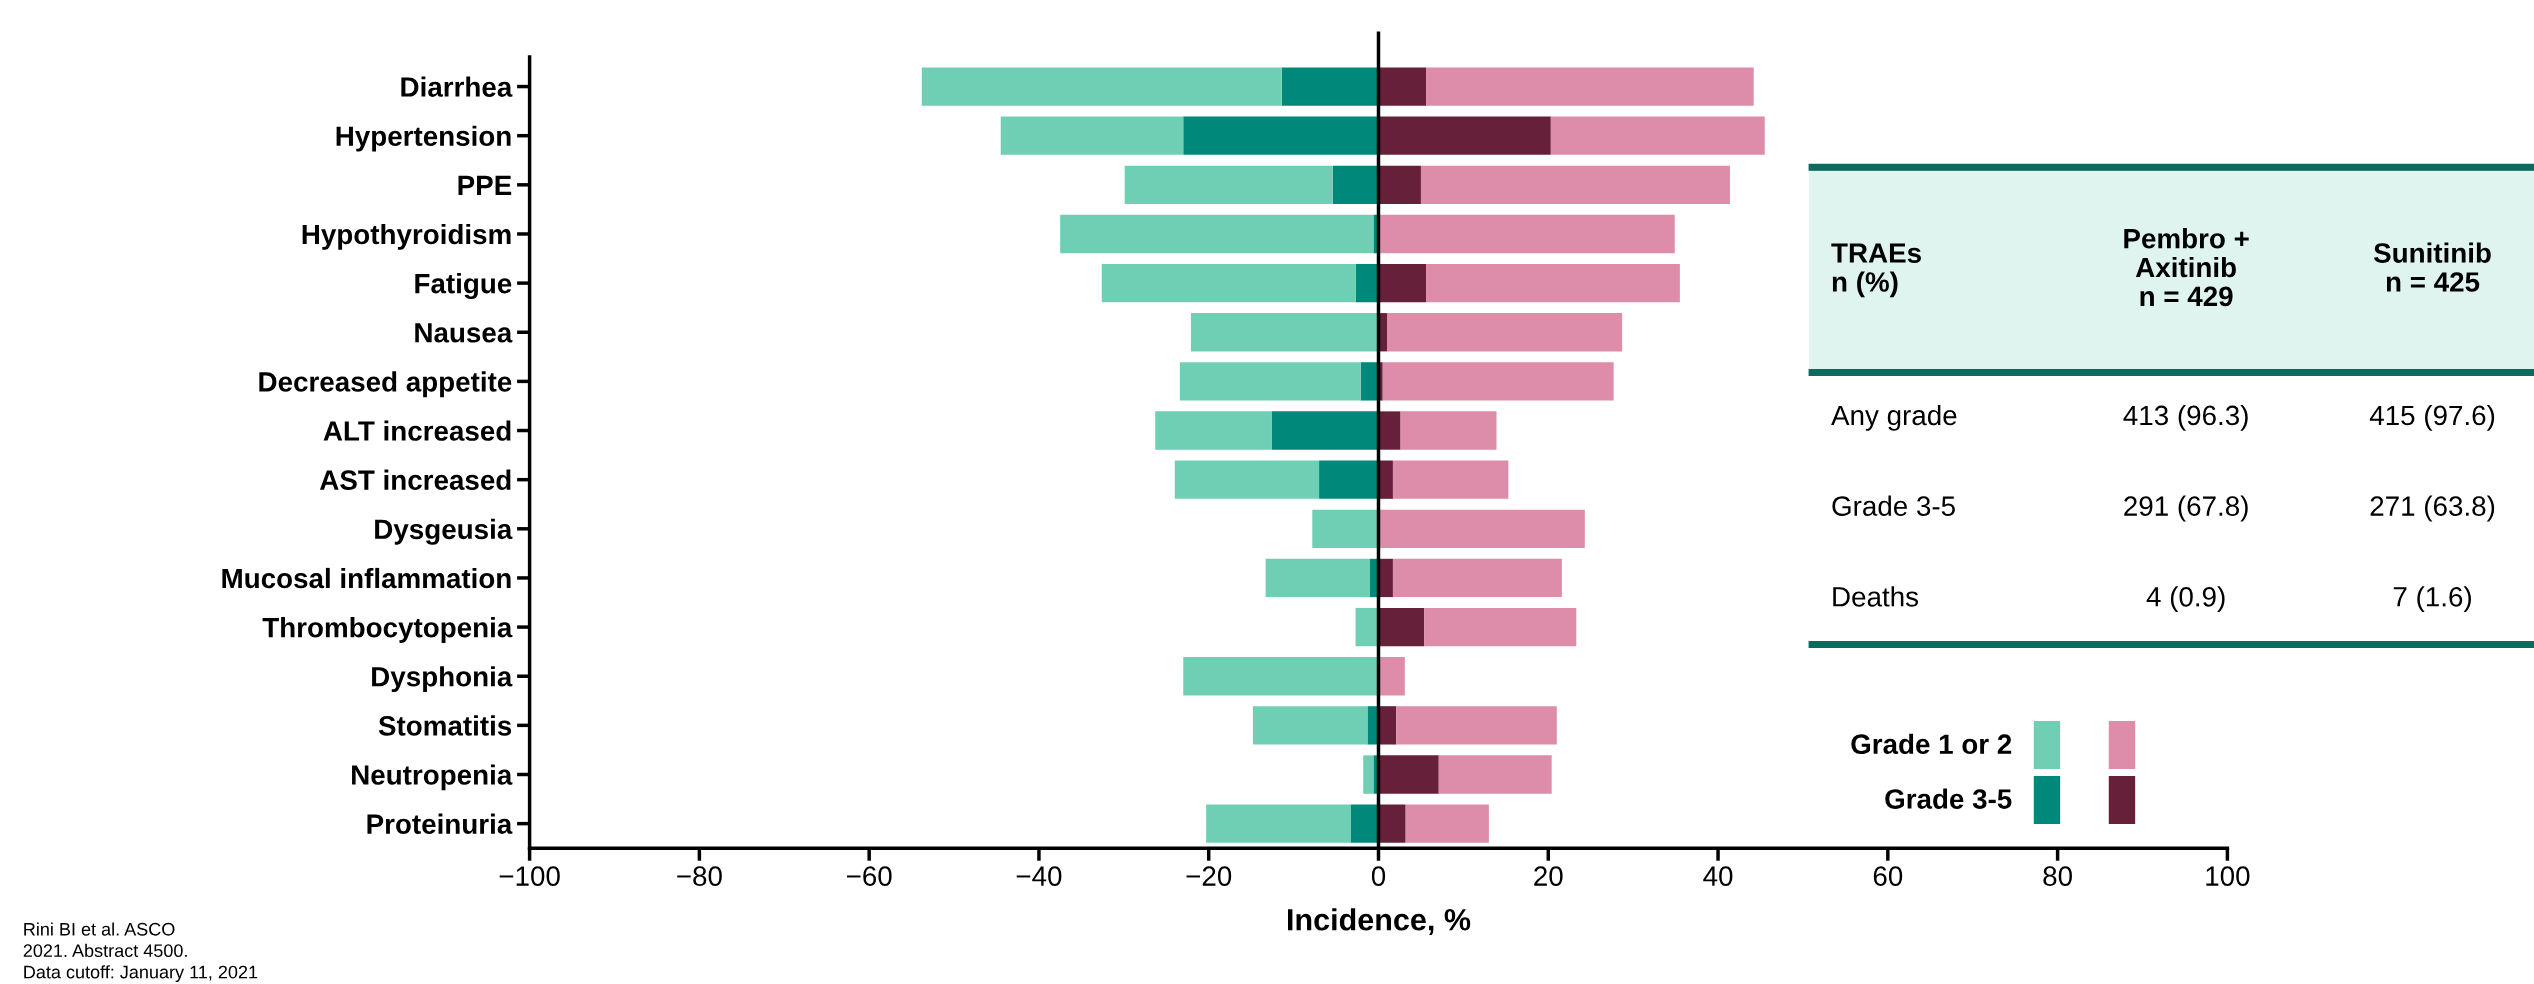  I want to click on legend-label: Grade 1 or 2, so click(1931, 744).